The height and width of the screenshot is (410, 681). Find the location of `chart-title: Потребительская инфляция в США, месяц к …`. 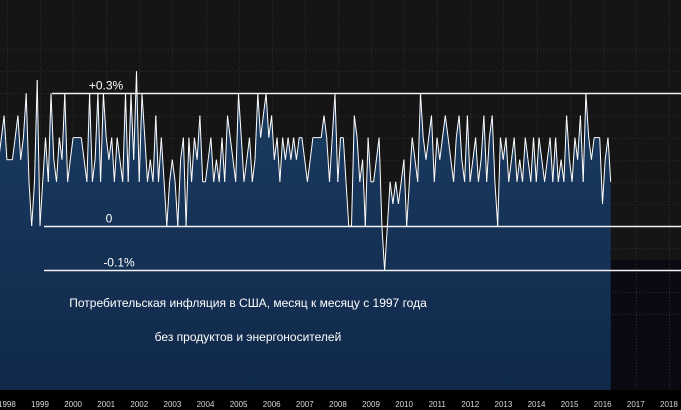

chart-title: Потребительская инфляция в США, месяц к … is located at coordinates (248, 303).